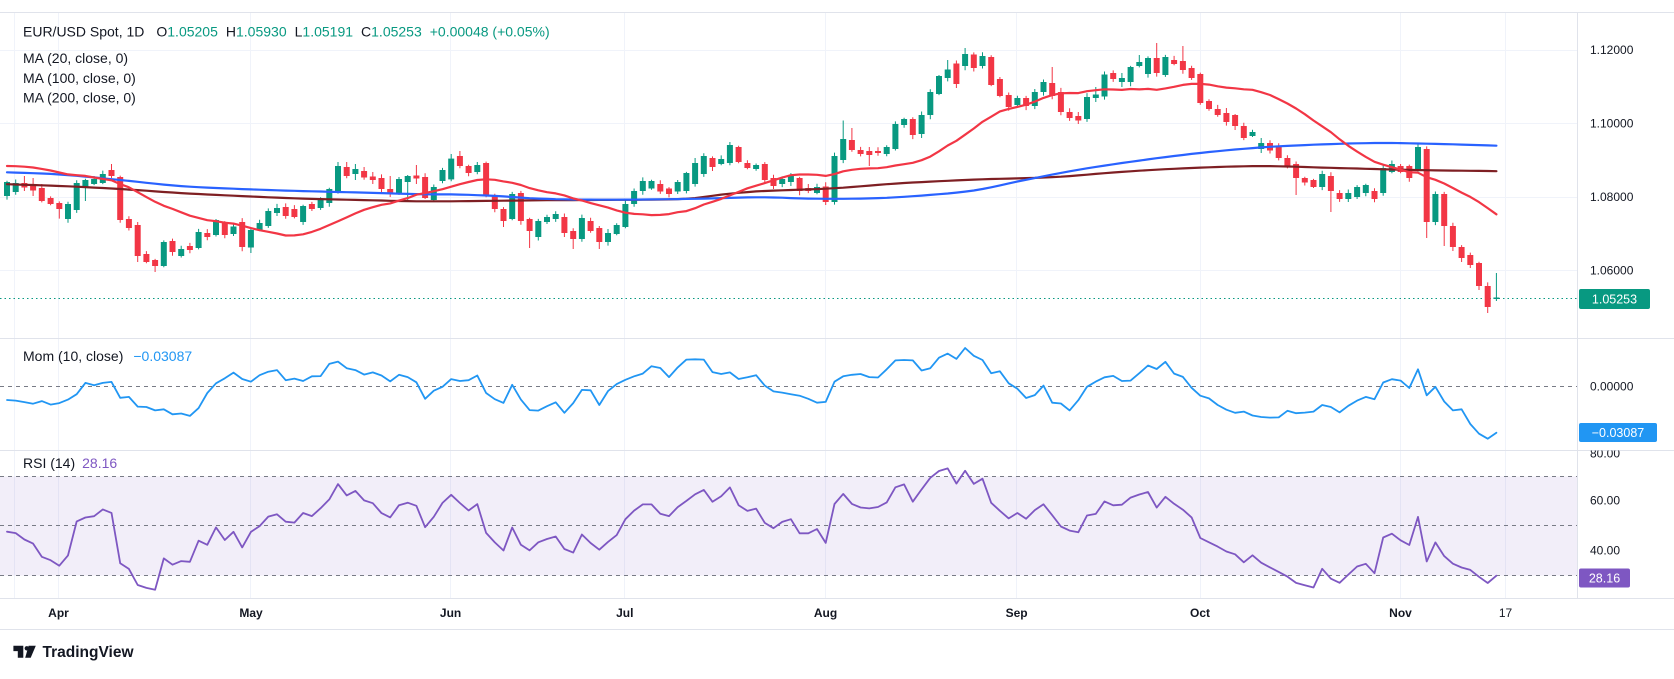  I want to click on svg-text: 0.00000, so click(1612, 386).